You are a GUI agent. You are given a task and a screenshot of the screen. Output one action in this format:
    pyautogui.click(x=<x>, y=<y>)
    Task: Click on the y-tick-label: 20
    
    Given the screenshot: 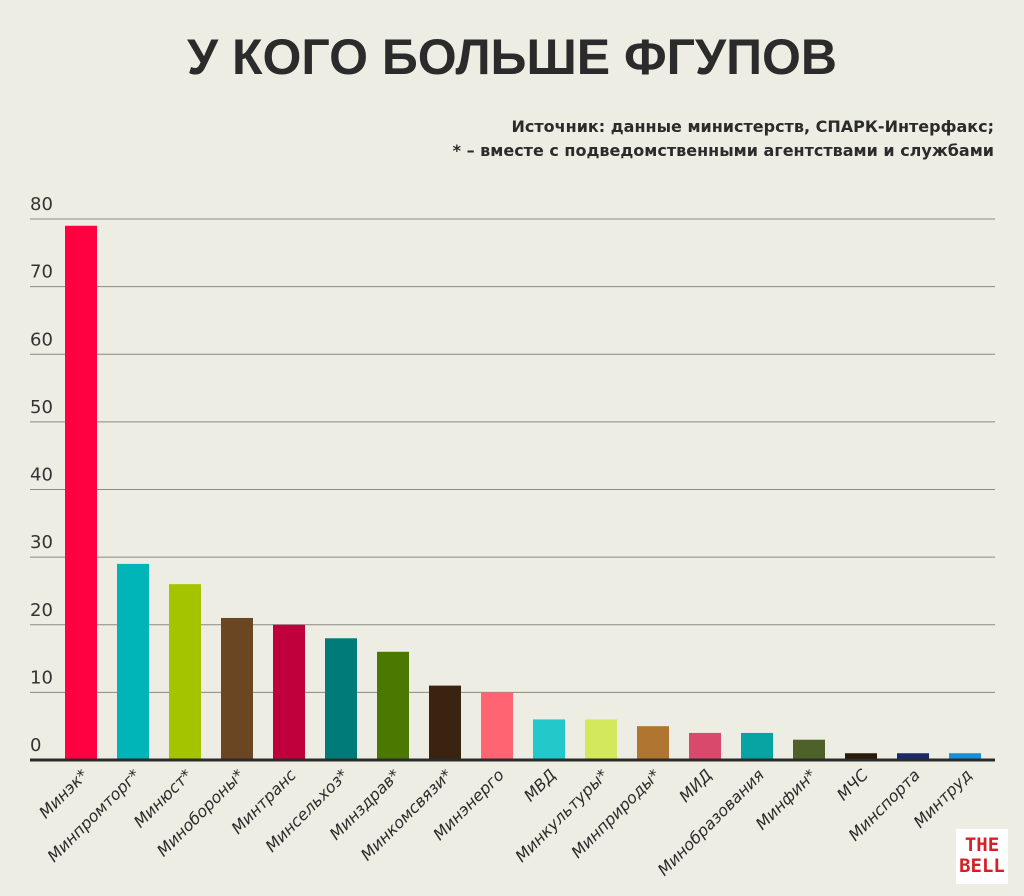 What is the action you would take?
    pyautogui.click(x=41, y=610)
    